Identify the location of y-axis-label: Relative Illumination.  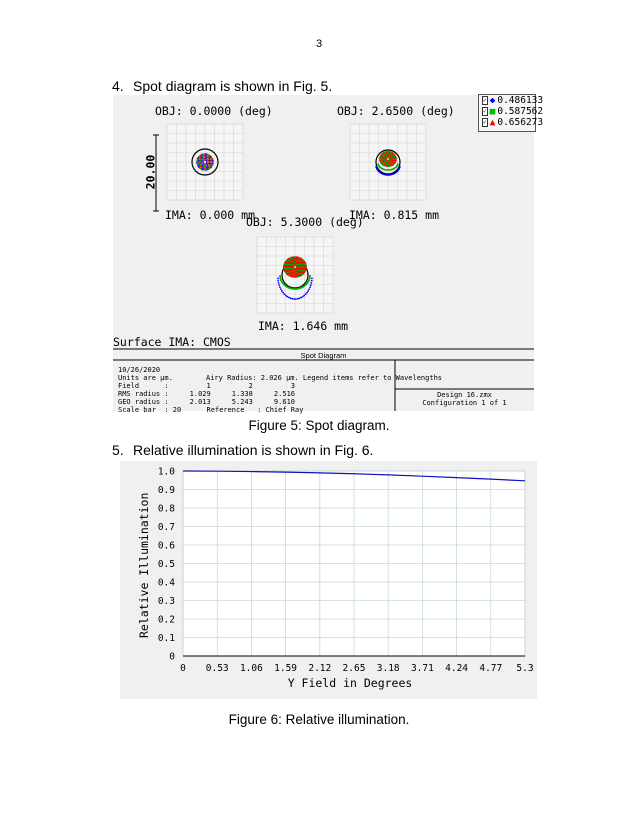
(144, 565).